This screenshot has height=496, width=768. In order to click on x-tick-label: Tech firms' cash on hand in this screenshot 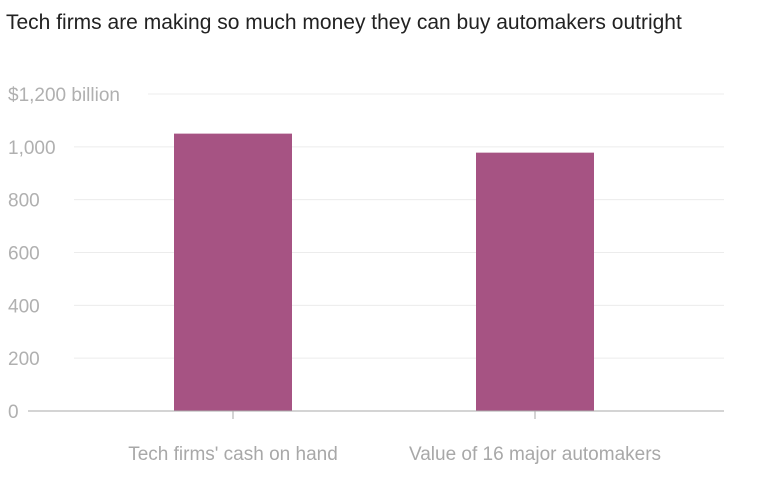, I will do `click(233, 454)`.